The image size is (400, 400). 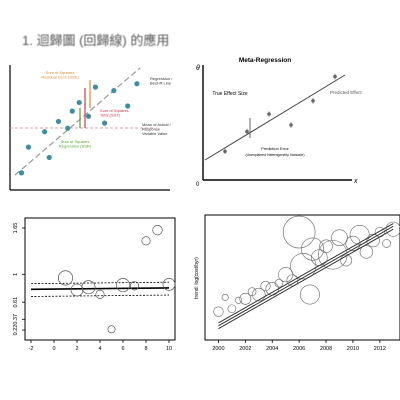 I want to click on theta-label: θ, so click(x=198, y=68).